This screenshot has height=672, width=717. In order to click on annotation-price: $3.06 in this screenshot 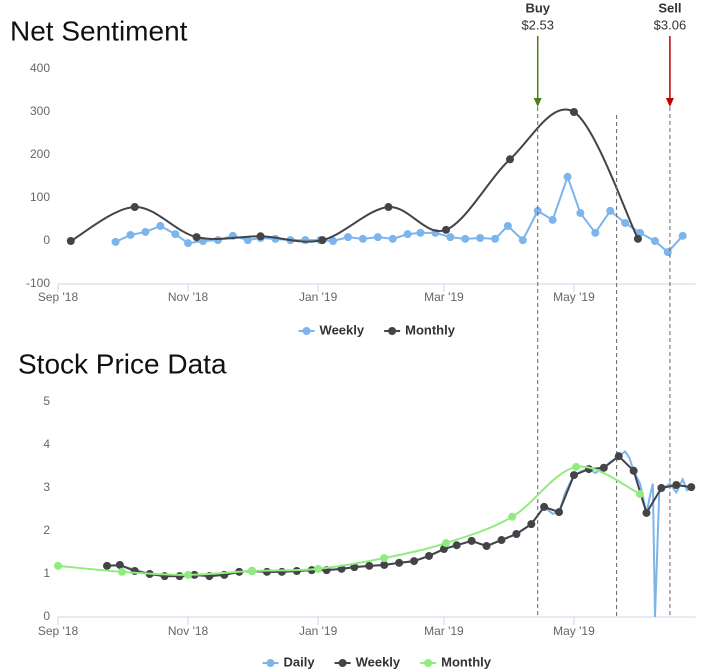, I will do `click(670, 24)`.